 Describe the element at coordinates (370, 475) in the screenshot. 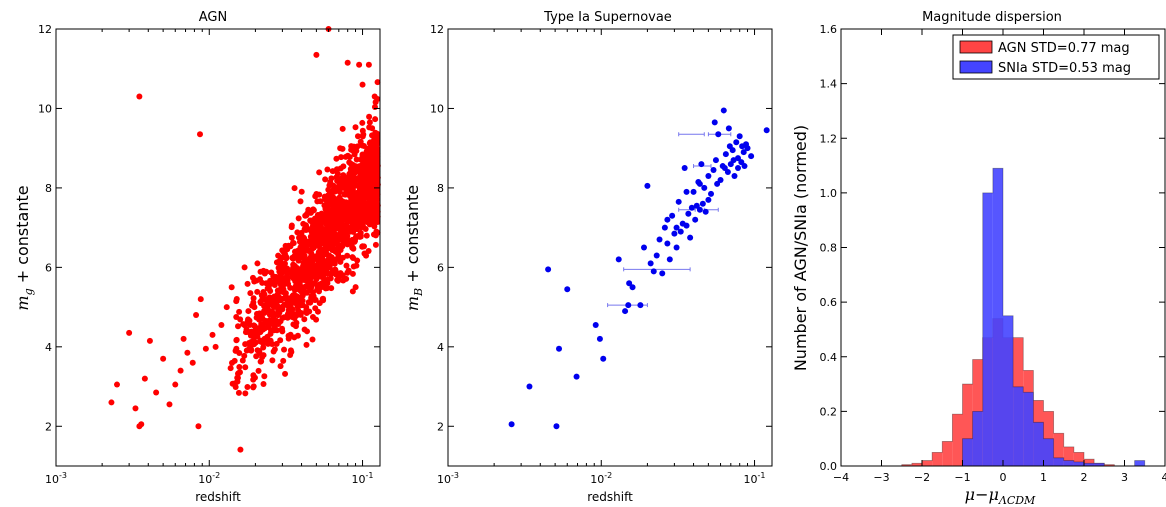

I see `x-tick-exponent: -1` at that location.